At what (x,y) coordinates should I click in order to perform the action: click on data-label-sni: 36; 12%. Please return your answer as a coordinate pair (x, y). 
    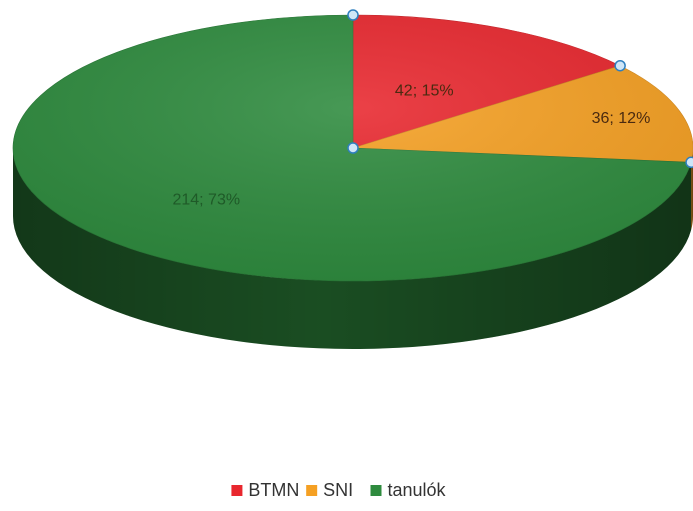
    Looking at the image, I should click on (621, 118).